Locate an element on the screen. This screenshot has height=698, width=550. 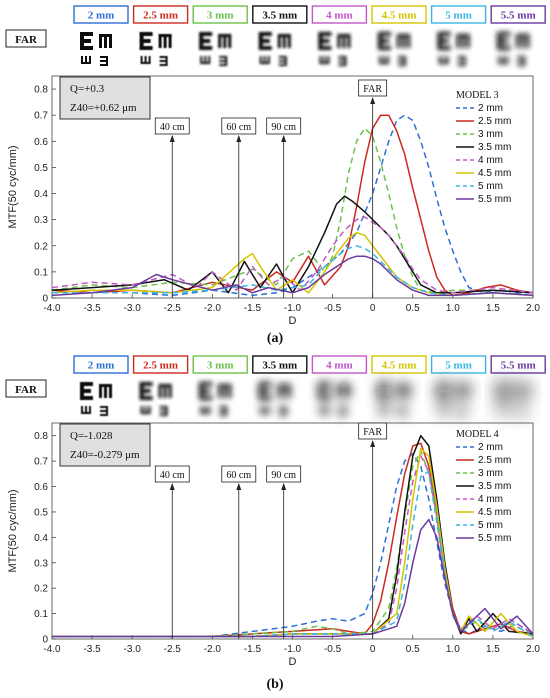
marker-box is located at coordinates (172, 126).